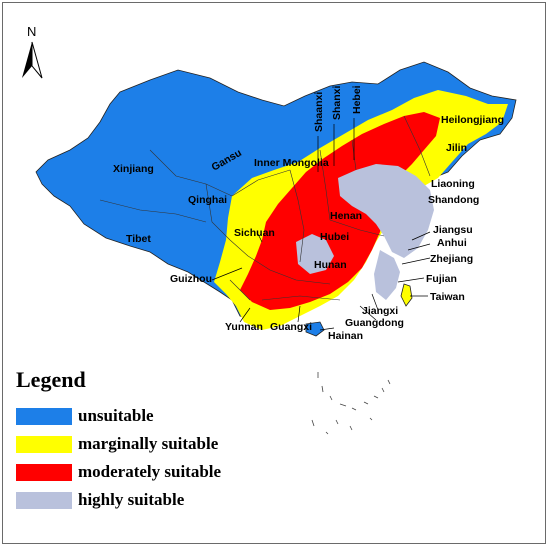 This screenshot has height=548, width=550. I want to click on label-fujian: Fujian, so click(441, 279).